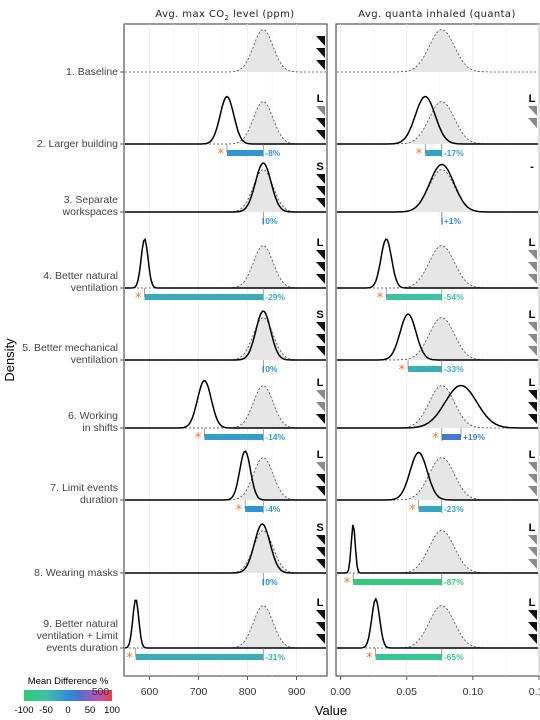 The image size is (540, 720). What do you see at coordinates (92, 72) in the screenshot?
I see `scenario-label: 1. Baseline` at bounding box center [92, 72].